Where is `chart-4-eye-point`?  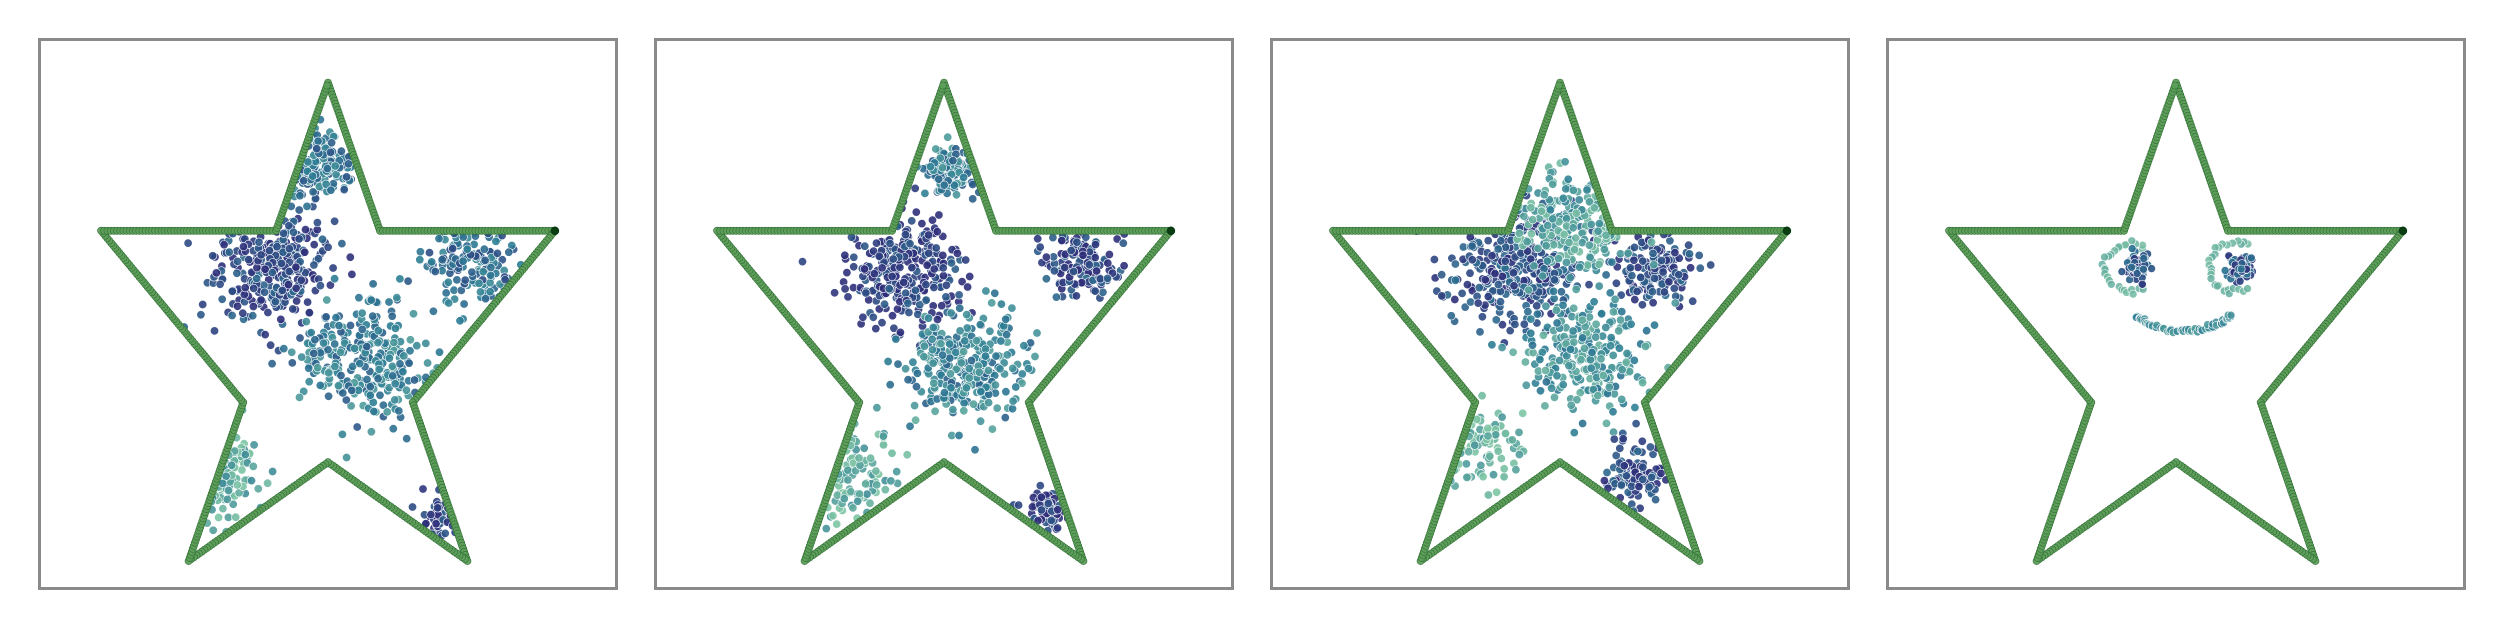
chart-4-eye-point is located at coordinates (2142, 284).